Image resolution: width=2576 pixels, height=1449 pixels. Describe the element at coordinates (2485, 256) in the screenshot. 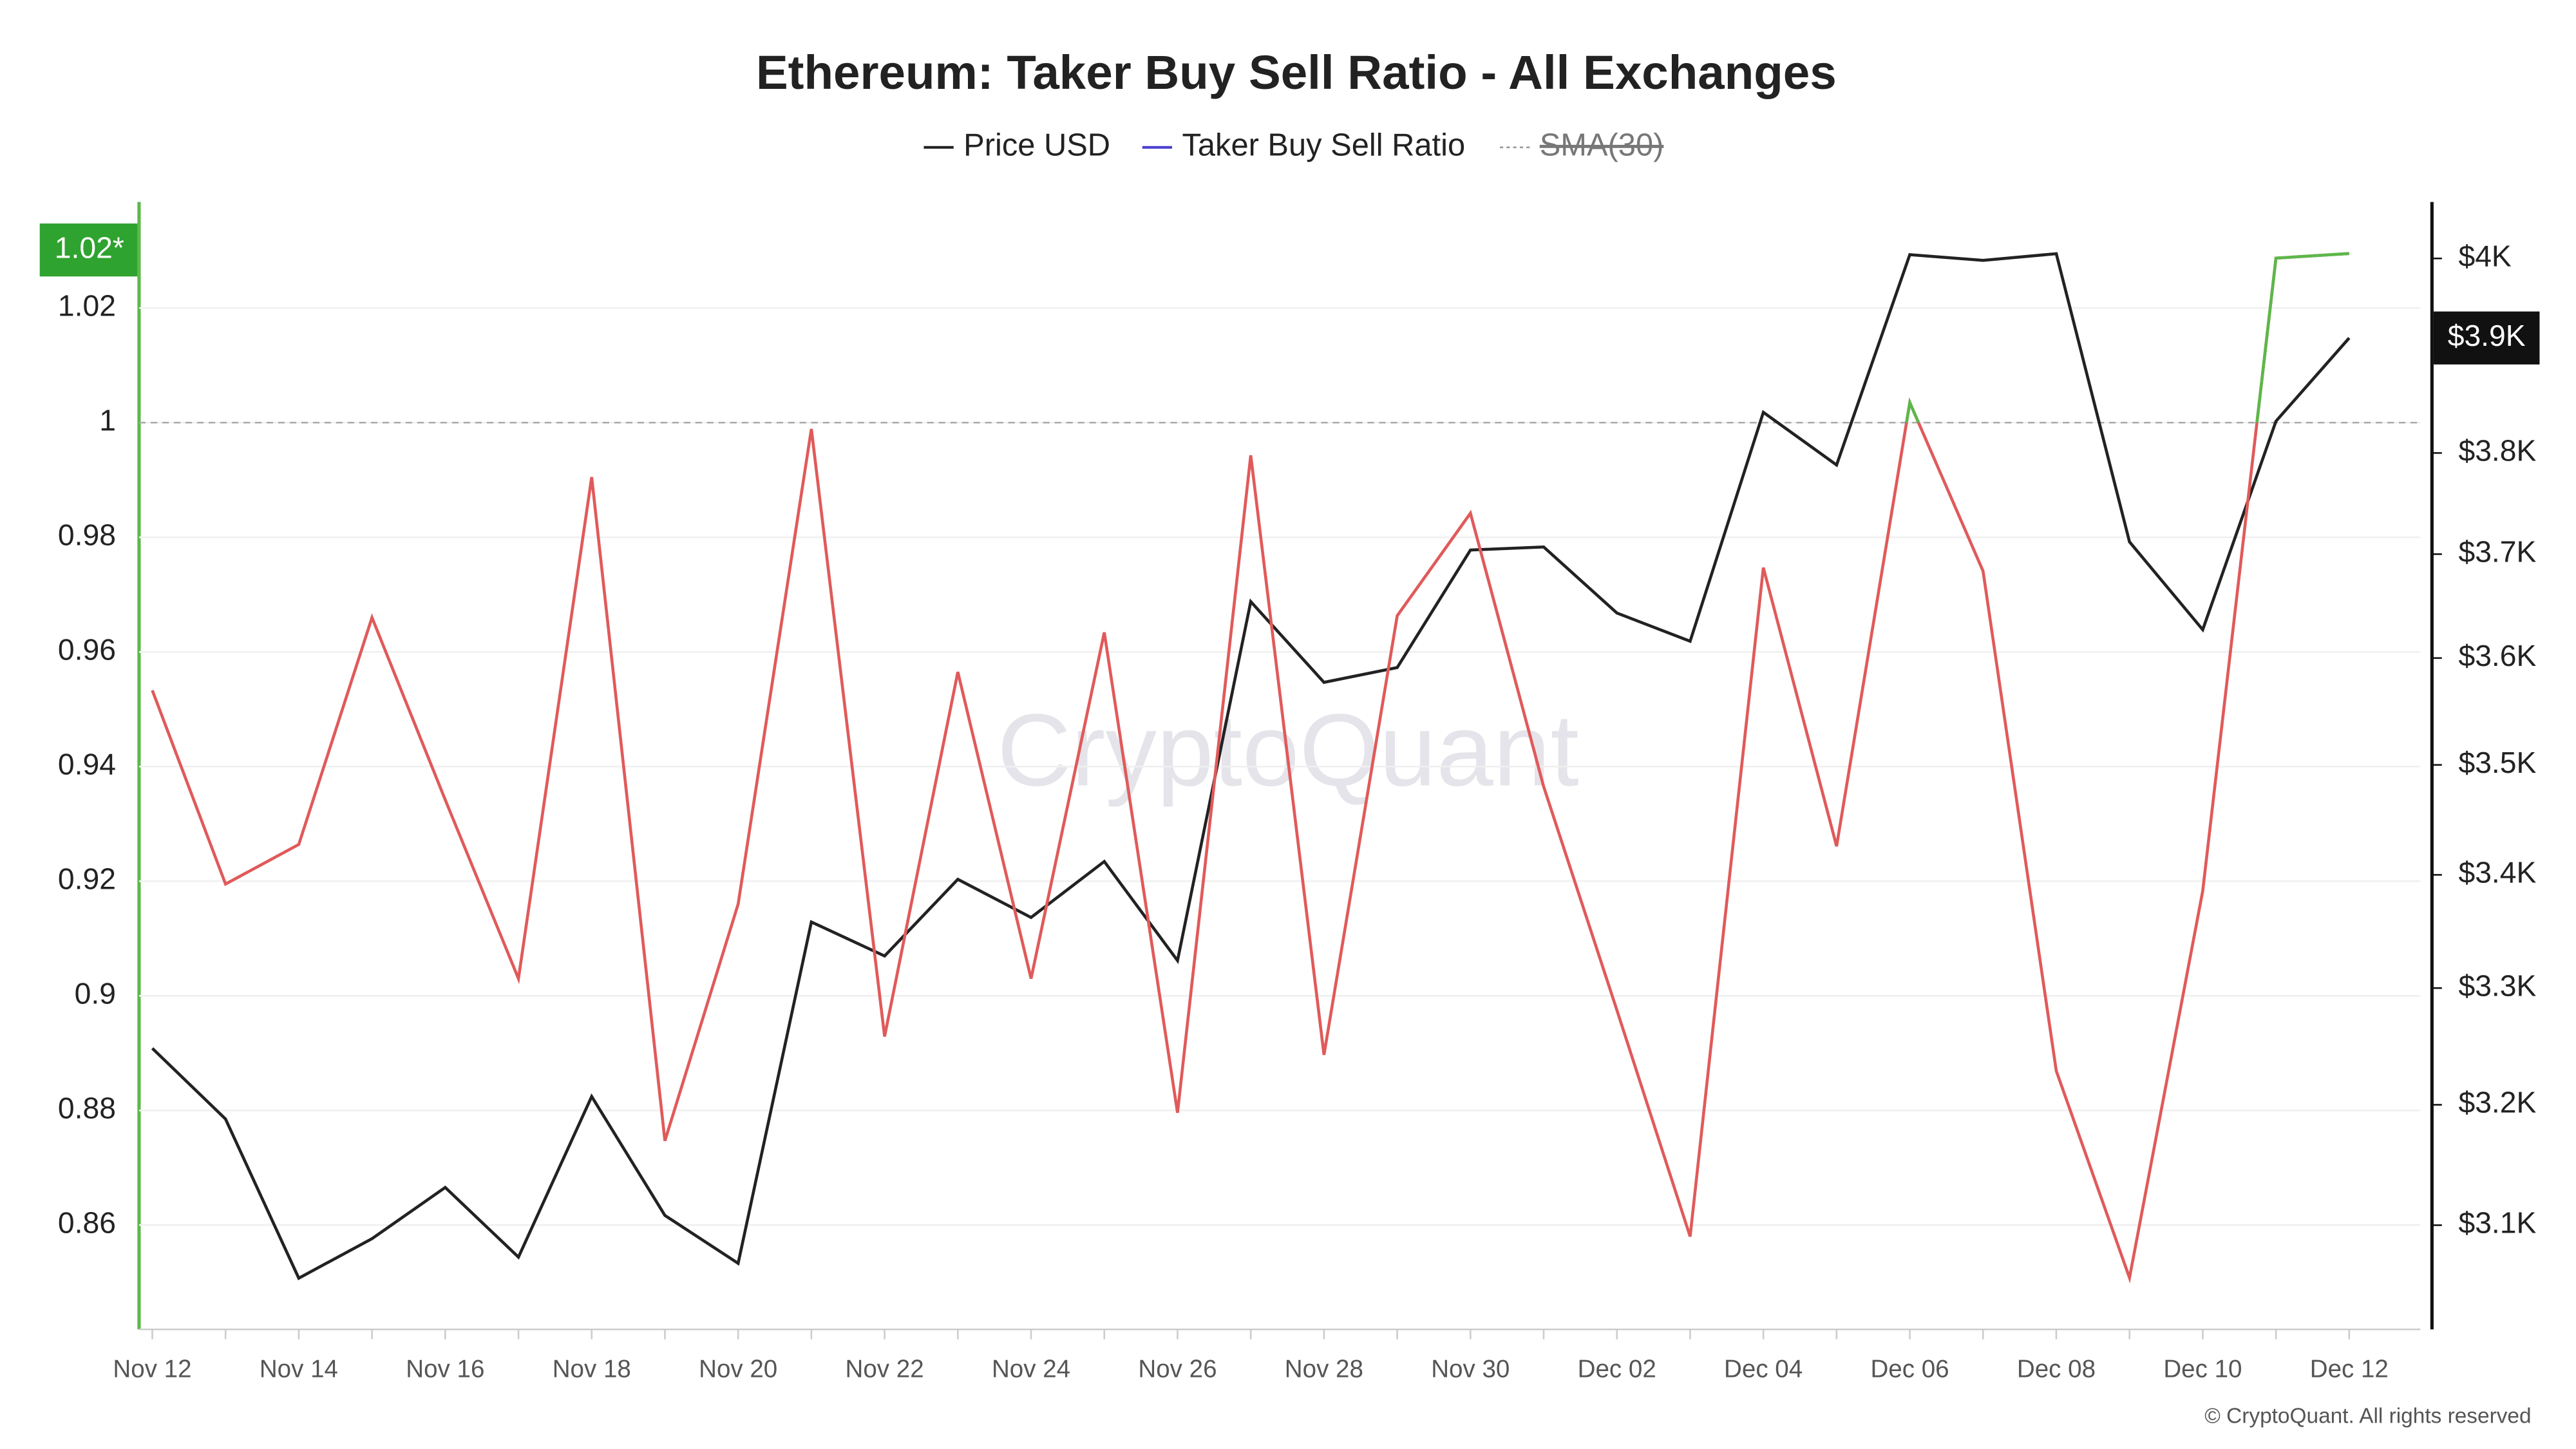

I see `y2-tick-label: $4K` at that location.